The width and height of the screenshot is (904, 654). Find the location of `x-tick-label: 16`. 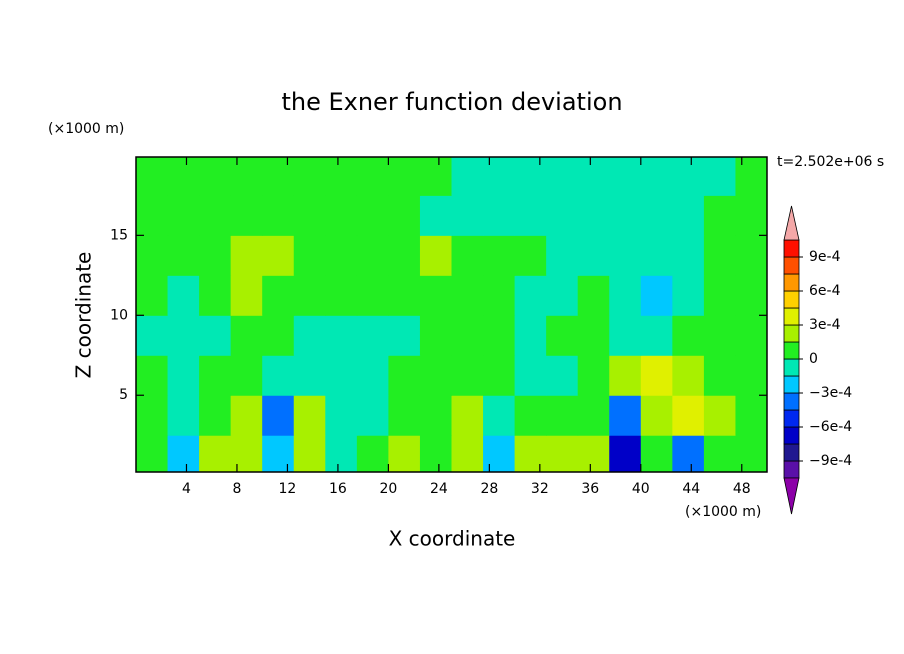

x-tick-label: 16 is located at coordinates (338, 489).